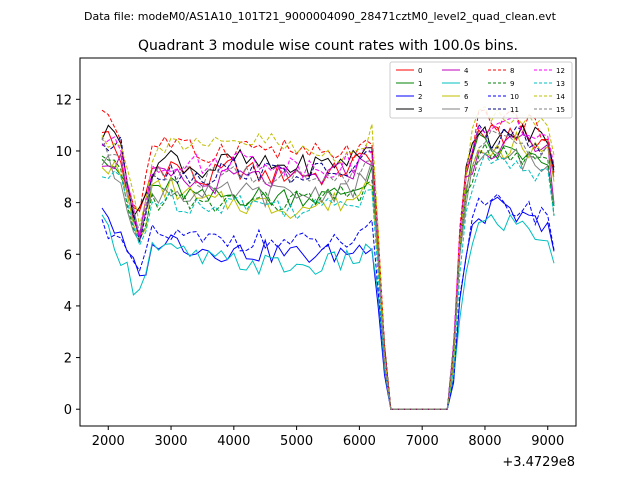  Describe the element at coordinates (512, 71) in the screenshot. I see `legend-label-8: 8` at that location.